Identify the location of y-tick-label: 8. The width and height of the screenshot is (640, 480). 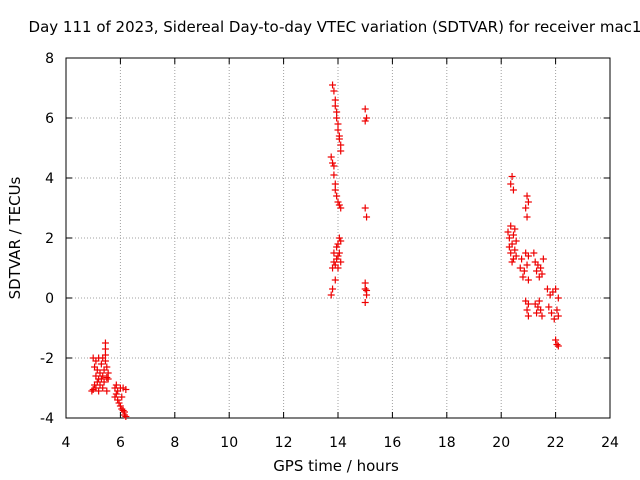
(49, 59).